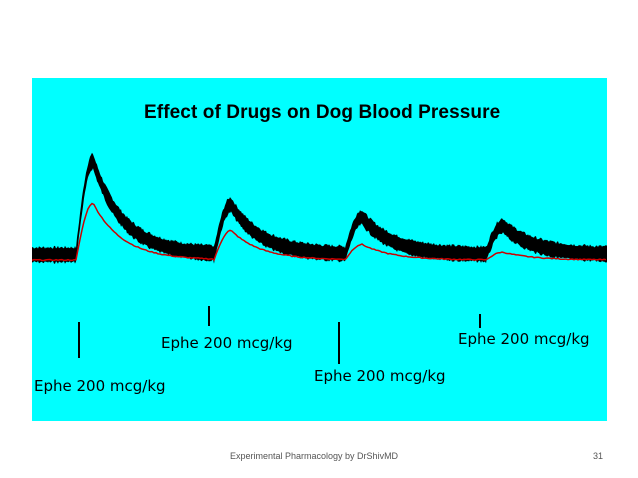 The height and width of the screenshot is (478, 638). I want to click on annotation-label-1: Ephe 200 mcg/kg, so click(100, 386).